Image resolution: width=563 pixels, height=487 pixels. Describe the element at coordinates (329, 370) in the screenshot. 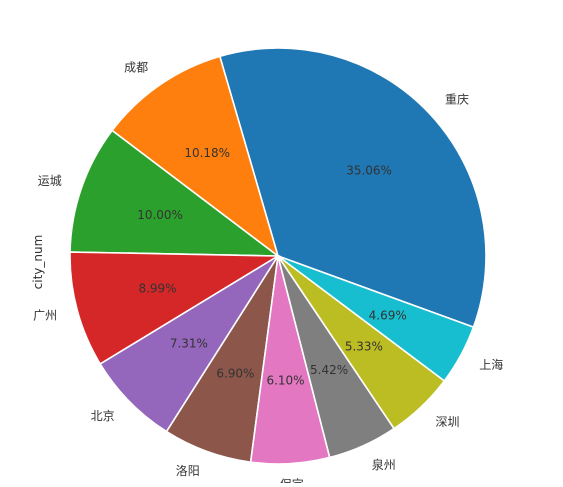

I see `percent-label-7: 5.42%` at that location.